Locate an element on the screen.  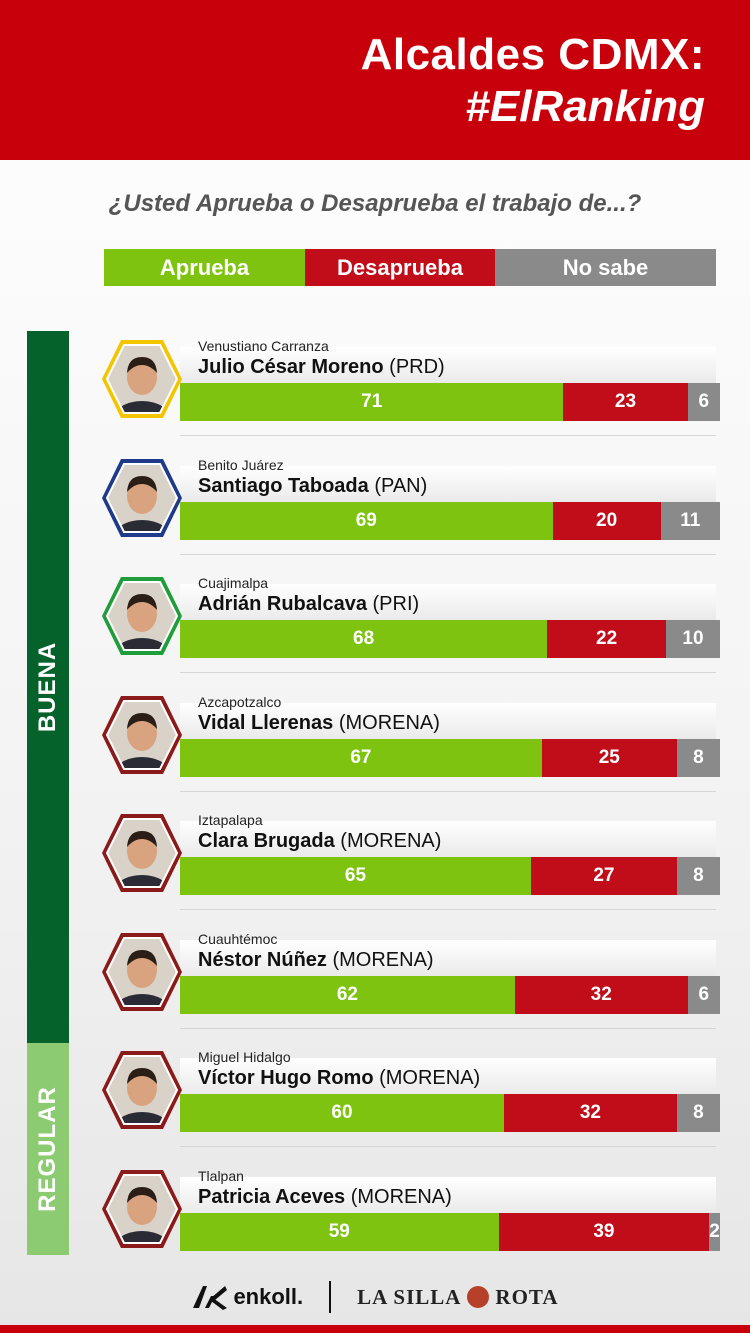
legend-desaprueba: Desaprueba is located at coordinates (400, 267).